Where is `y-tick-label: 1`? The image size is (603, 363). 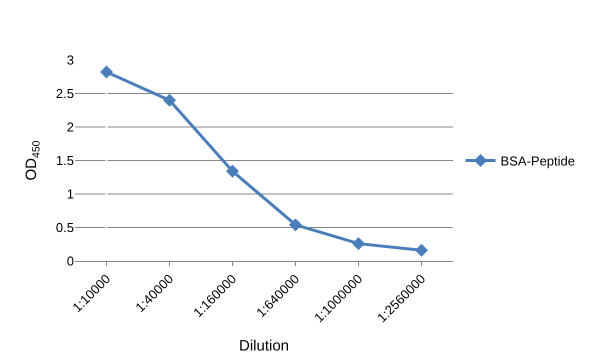
y-tick-label: 1 is located at coordinates (70, 194).